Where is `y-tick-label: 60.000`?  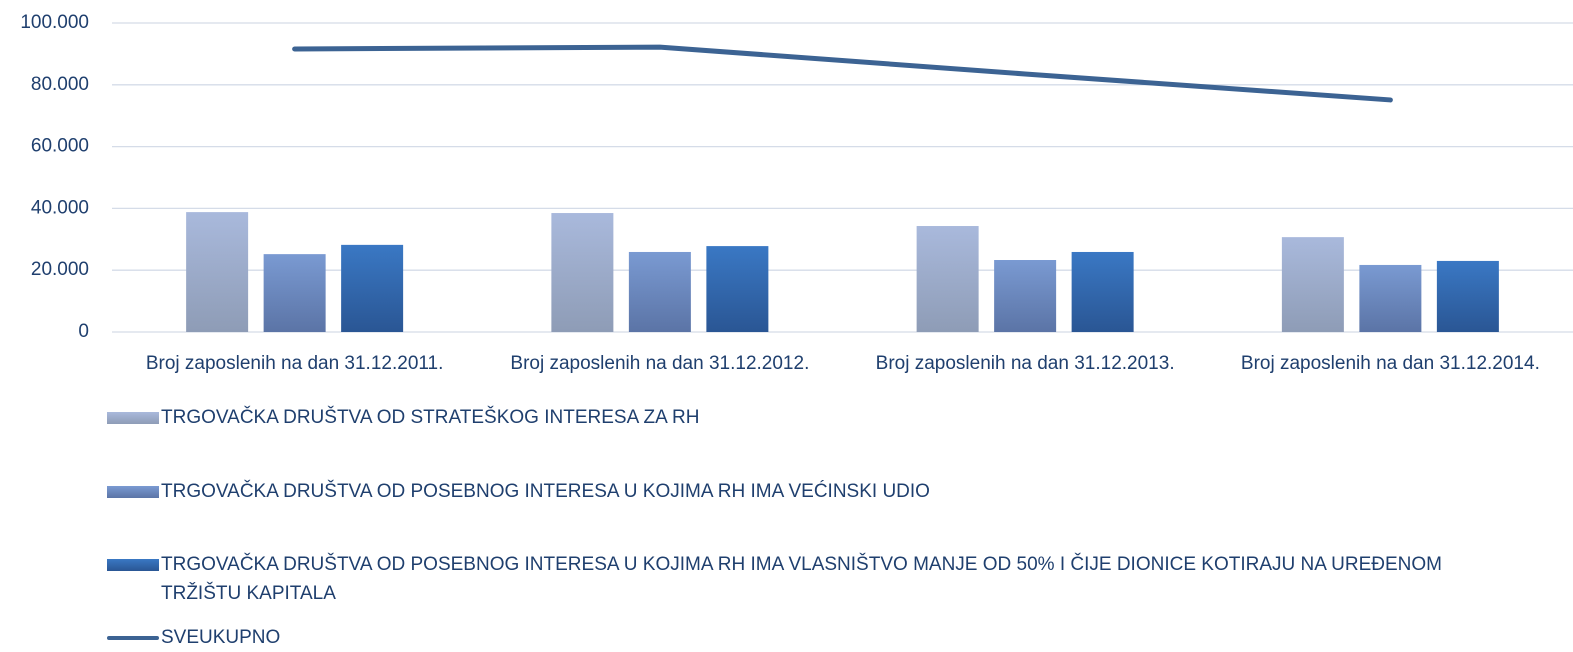 y-tick-label: 60.000 is located at coordinates (60, 146).